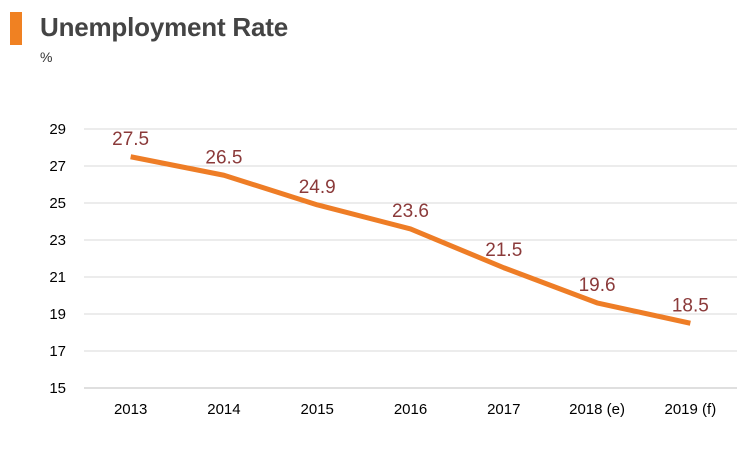 The height and width of the screenshot is (450, 750). I want to click on data-label: 19.6, so click(597, 285).